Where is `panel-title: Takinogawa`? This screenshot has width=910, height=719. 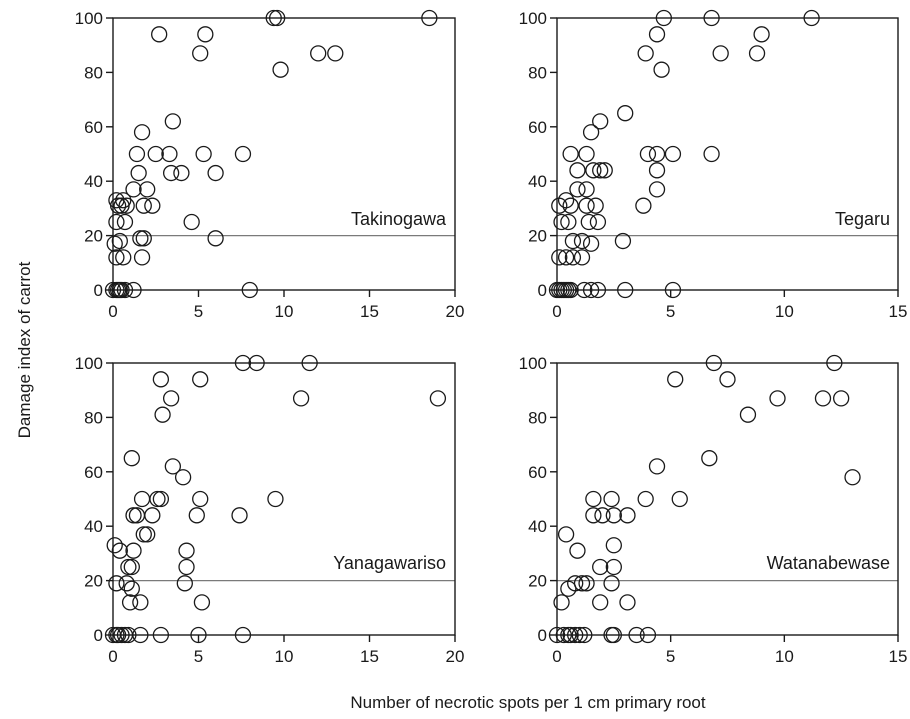
panel-title: Takinogawa is located at coordinates (399, 219).